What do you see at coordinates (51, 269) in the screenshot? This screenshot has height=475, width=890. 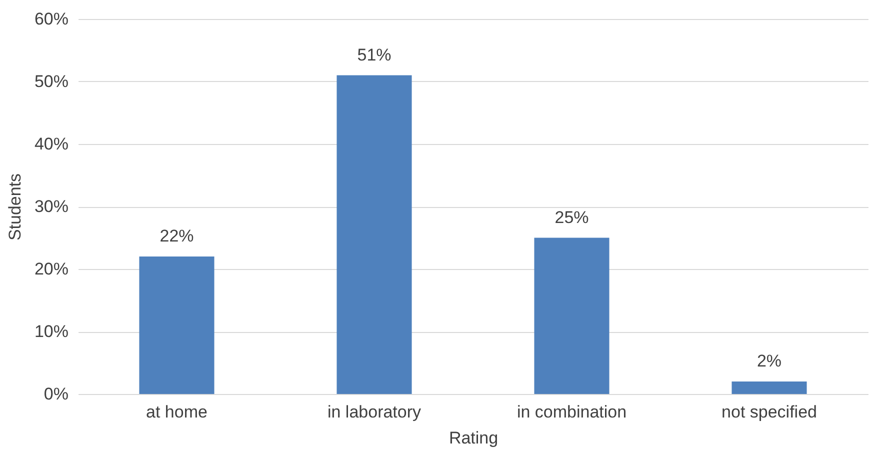 I see `y-tick-label: 20%` at bounding box center [51, 269].